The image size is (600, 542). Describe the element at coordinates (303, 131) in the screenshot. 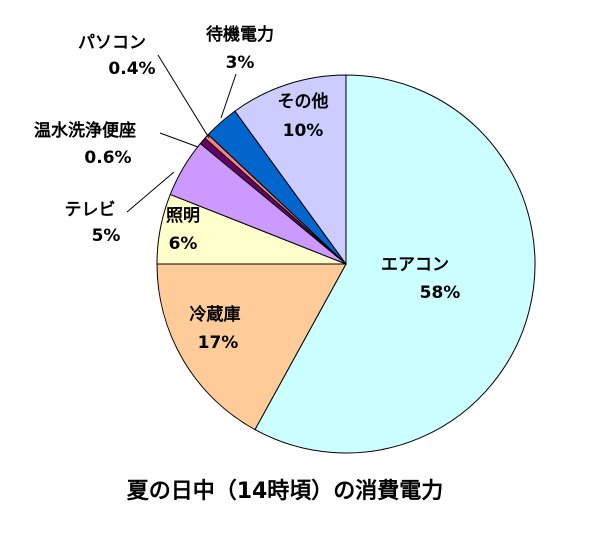

I see `slice-value-label: 10%` at that location.